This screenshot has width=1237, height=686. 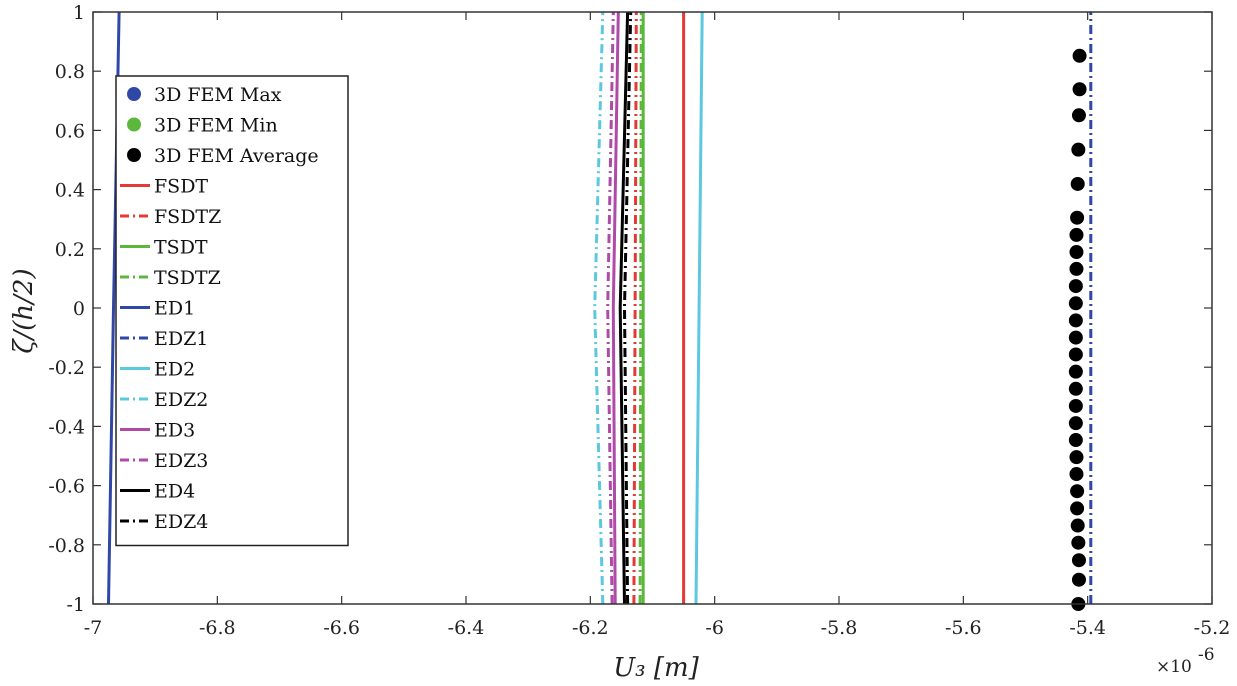 I want to click on legend-label-ed1: ED1, so click(x=174, y=309).